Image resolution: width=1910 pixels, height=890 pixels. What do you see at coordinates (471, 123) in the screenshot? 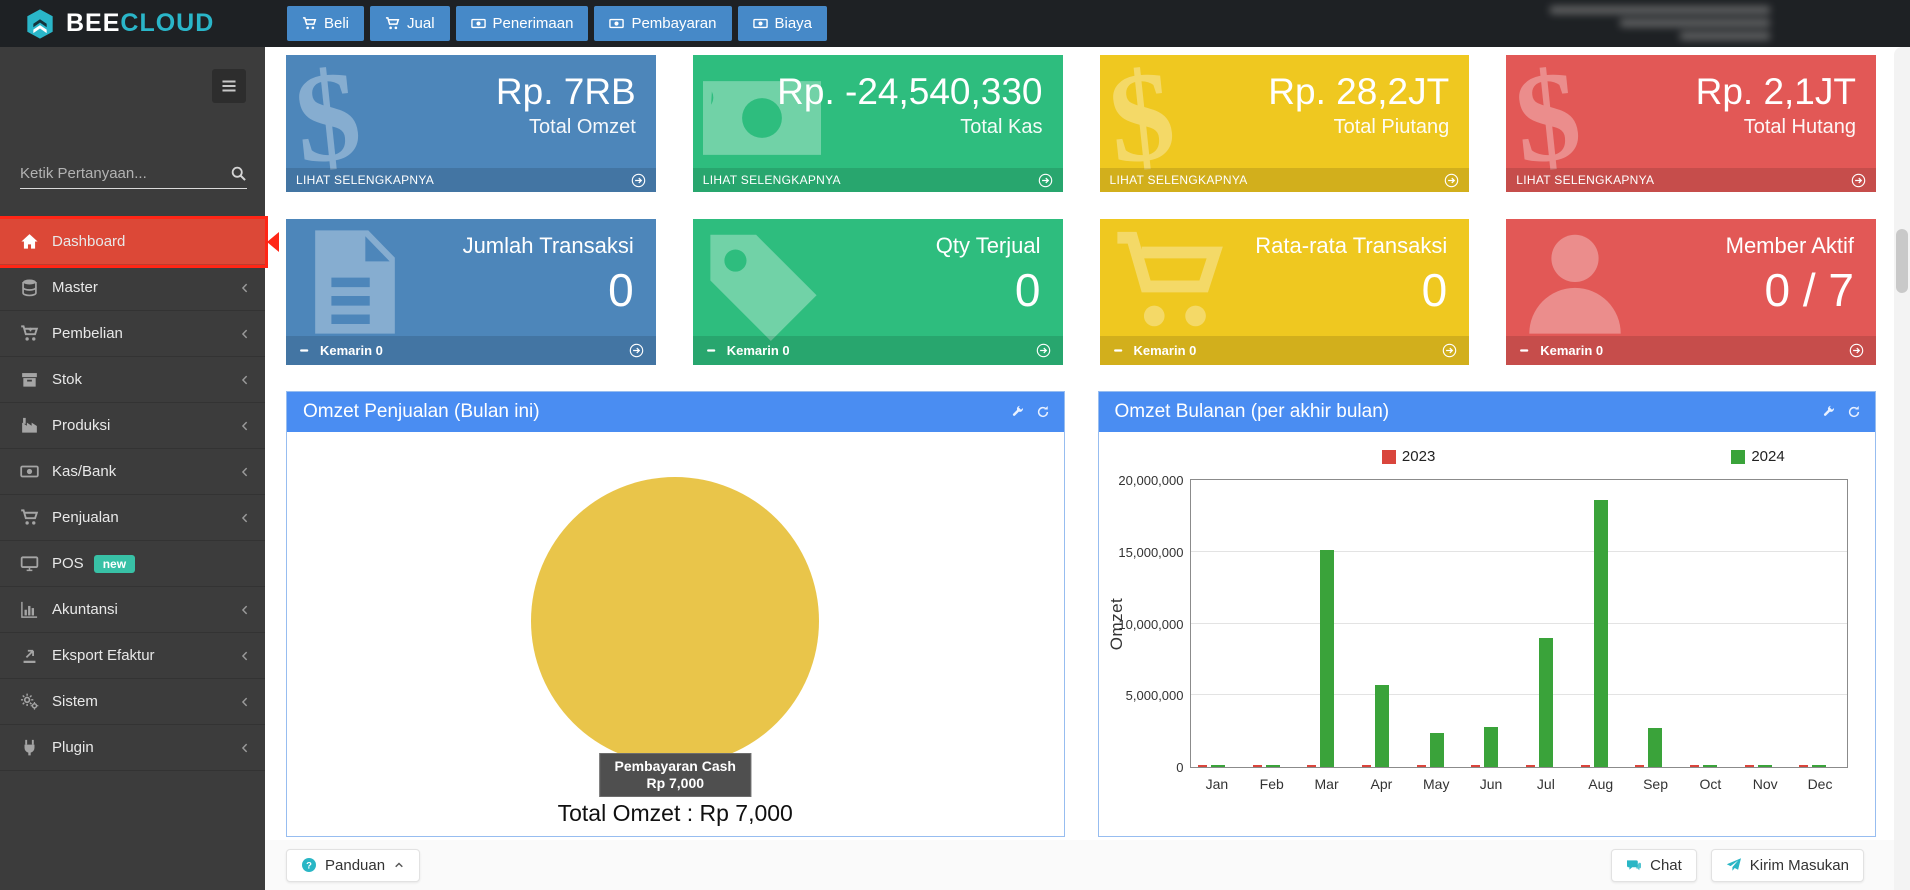
I see `stat-card-total-omzet: $ Rp. 7RB Total Omzet LIHAT SELENGKAPNYA` at bounding box center [471, 123].